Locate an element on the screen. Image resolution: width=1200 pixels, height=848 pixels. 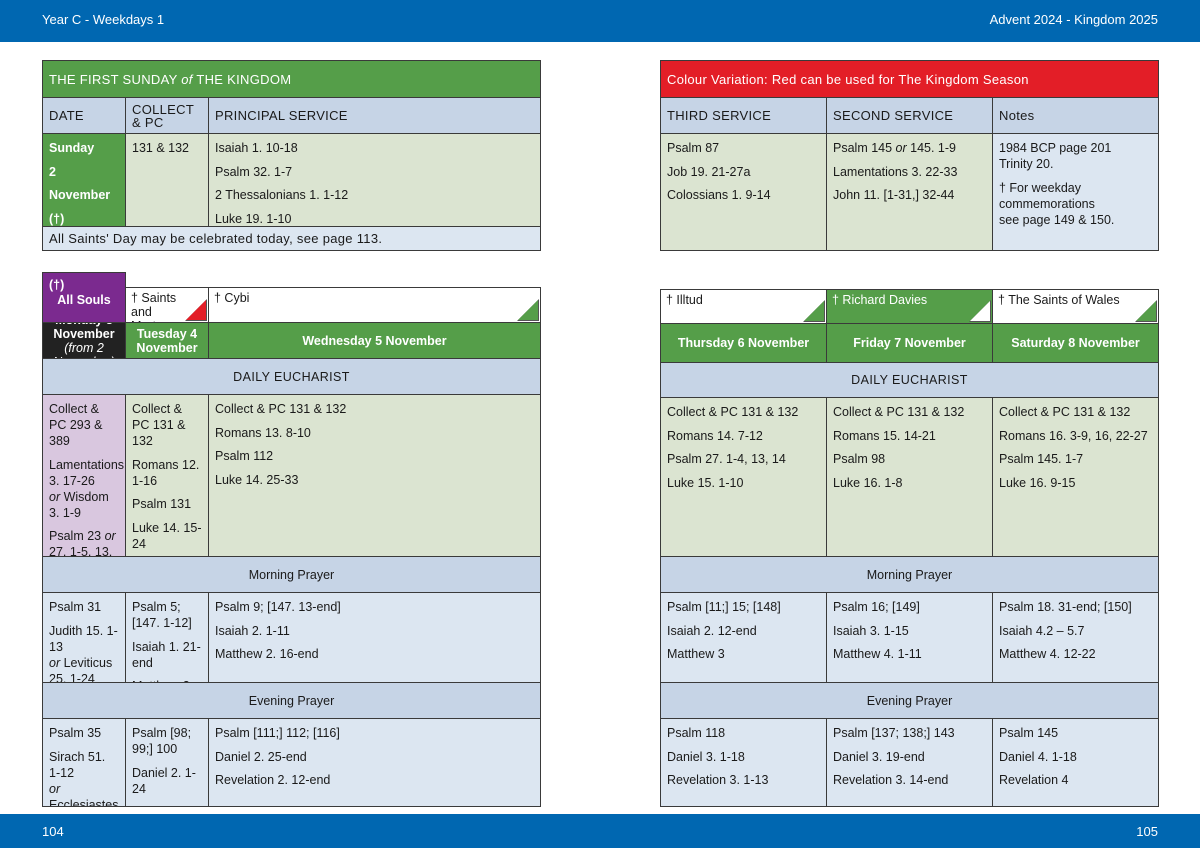
day-heading: Wednesday 5 November is located at coordinates (374, 340).